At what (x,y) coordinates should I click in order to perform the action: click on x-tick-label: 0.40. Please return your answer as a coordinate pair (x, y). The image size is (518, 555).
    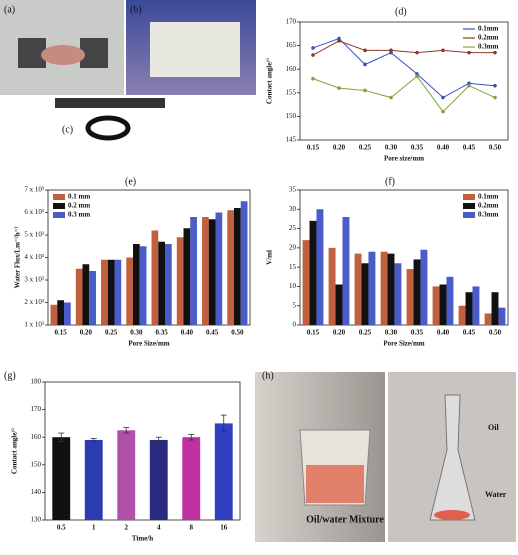
    Looking at the image, I should click on (443, 148).